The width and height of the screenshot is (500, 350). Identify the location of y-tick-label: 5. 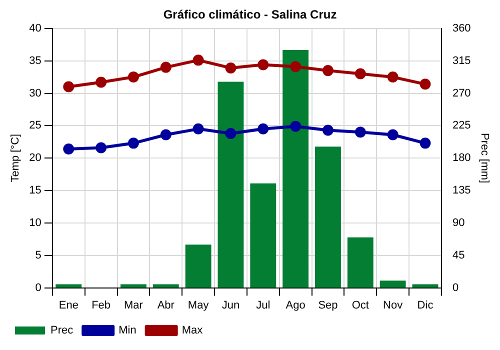
(38, 255).